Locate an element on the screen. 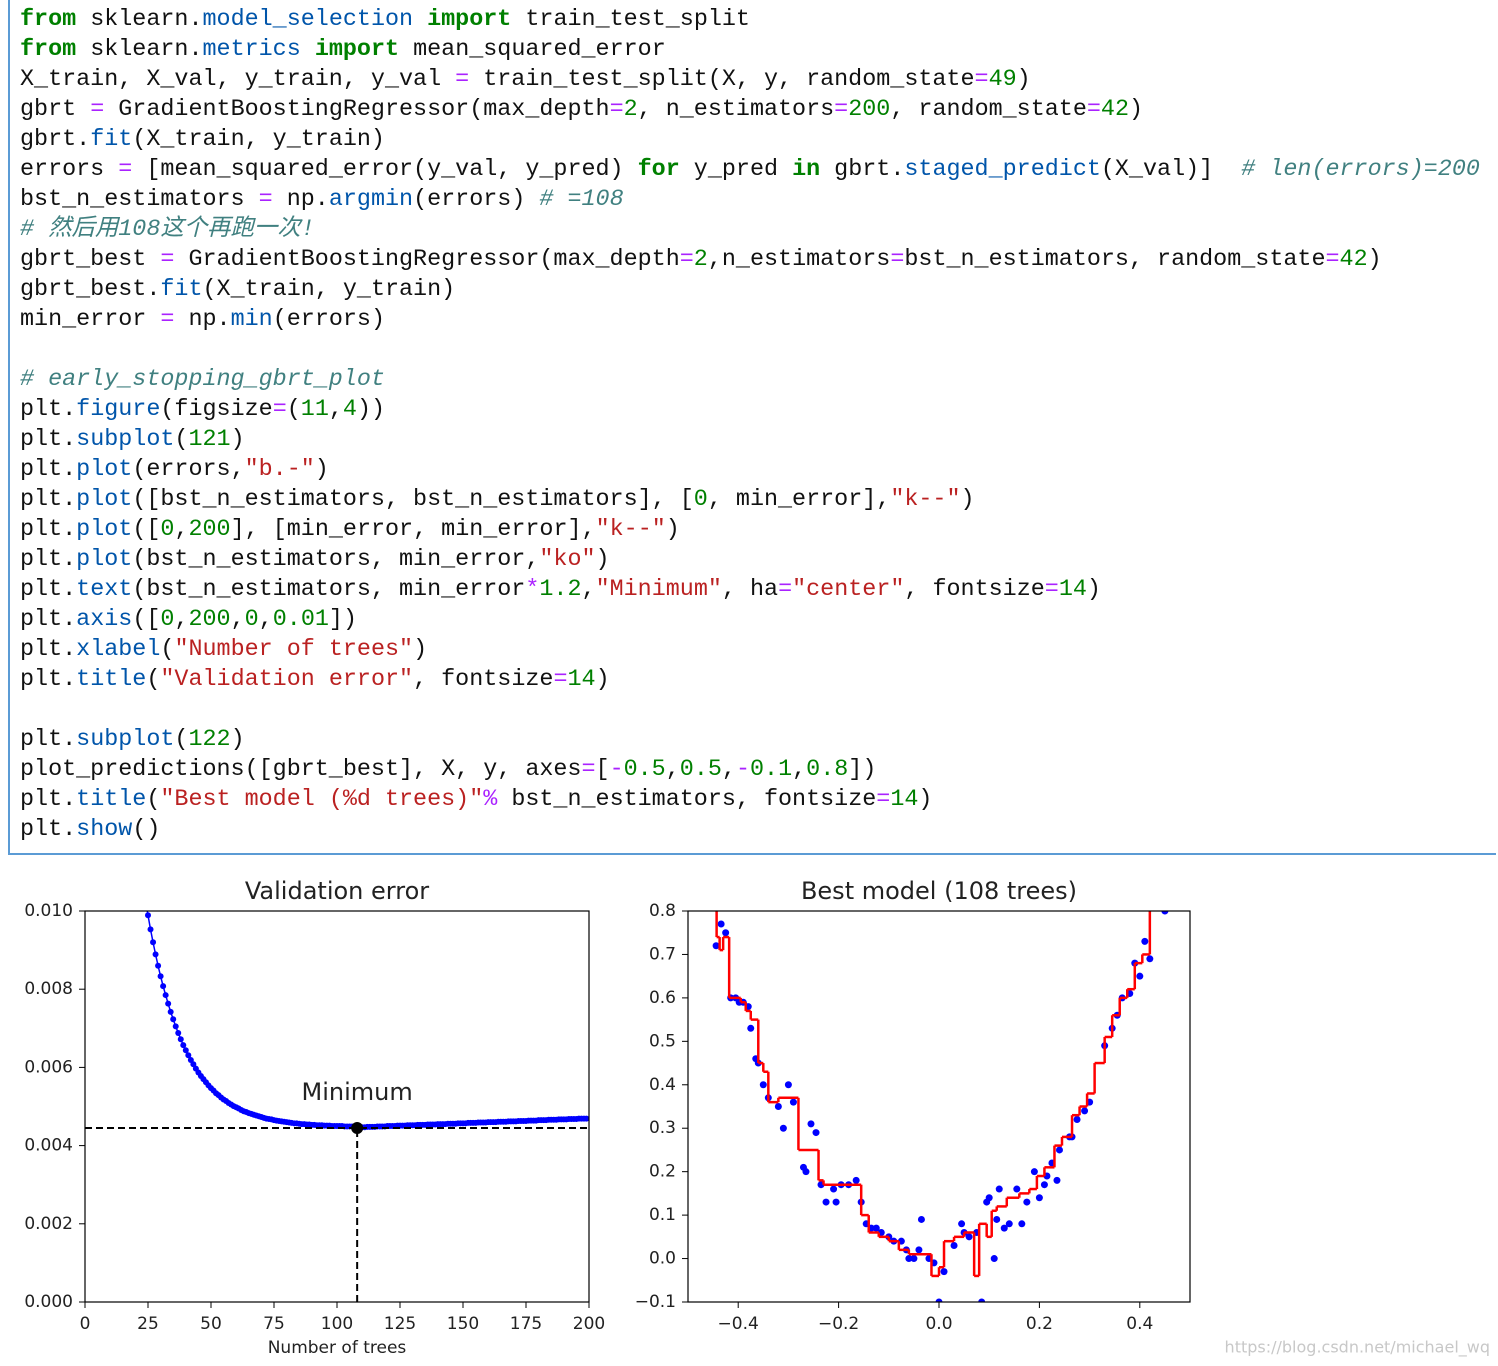 This screenshot has width=1498, height=1366. code-line: plt.subplot(121) is located at coordinates (132, 440).